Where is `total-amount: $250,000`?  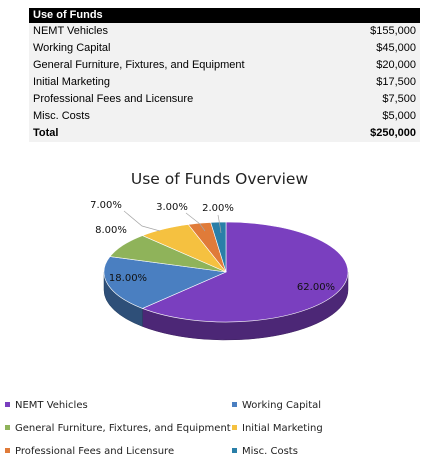
total-amount: $250,000 is located at coordinates (370, 133).